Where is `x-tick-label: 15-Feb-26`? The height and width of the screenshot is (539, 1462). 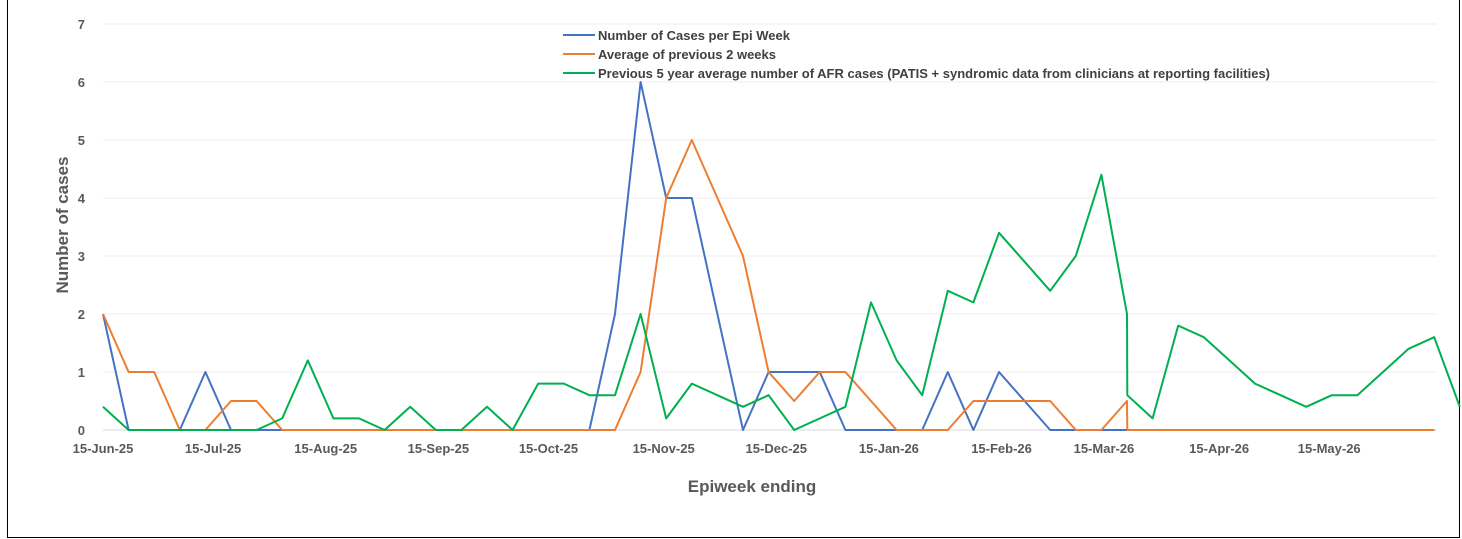 x-tick-label: 15-Feb-26 is located at coordinates (1001, 448).